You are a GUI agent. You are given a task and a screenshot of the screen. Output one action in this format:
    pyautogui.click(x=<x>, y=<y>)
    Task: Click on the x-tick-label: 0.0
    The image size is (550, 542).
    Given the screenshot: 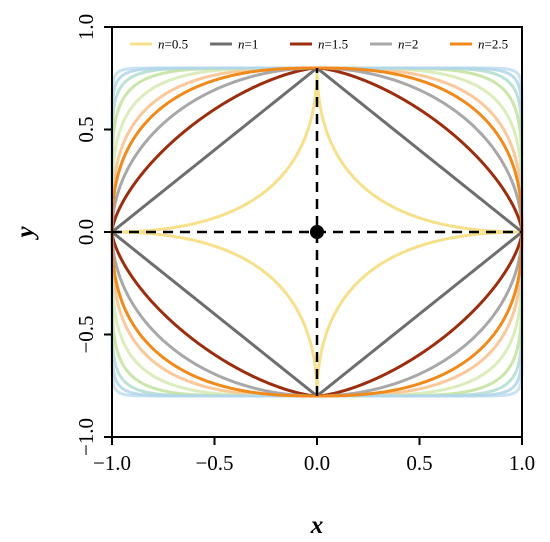 What is the action you would take?
    pyautogui.click(x=317, y=463)
    